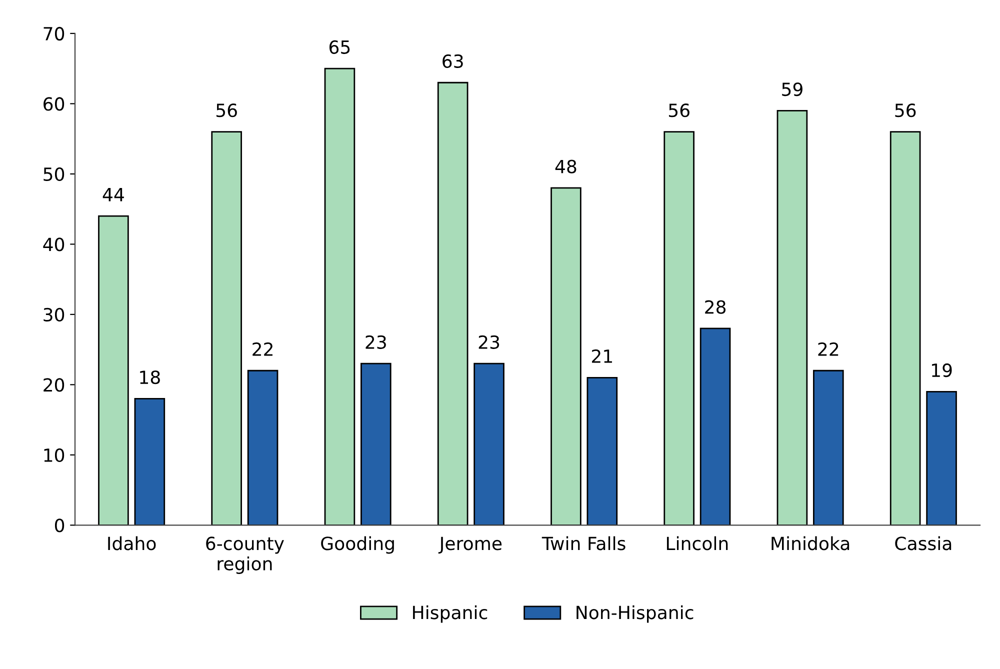 Image resolution: width=1000 pixels, height=669 pixels. I want to click on x-tick-label: Lincoln, so click(697, 543).